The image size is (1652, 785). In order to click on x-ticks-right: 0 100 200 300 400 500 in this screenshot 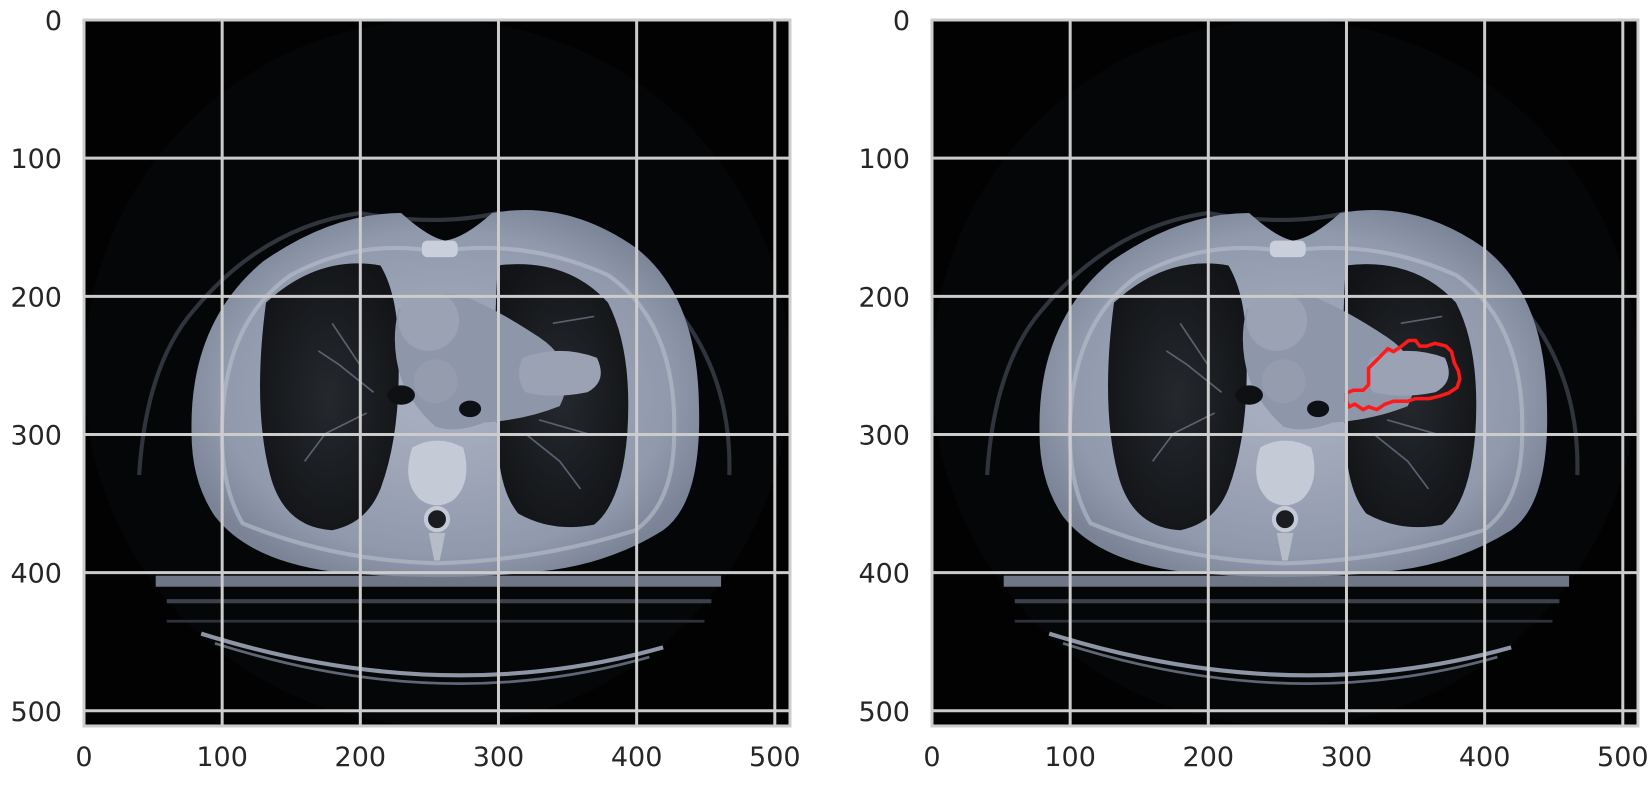, I will do `click(1285, 757)`.